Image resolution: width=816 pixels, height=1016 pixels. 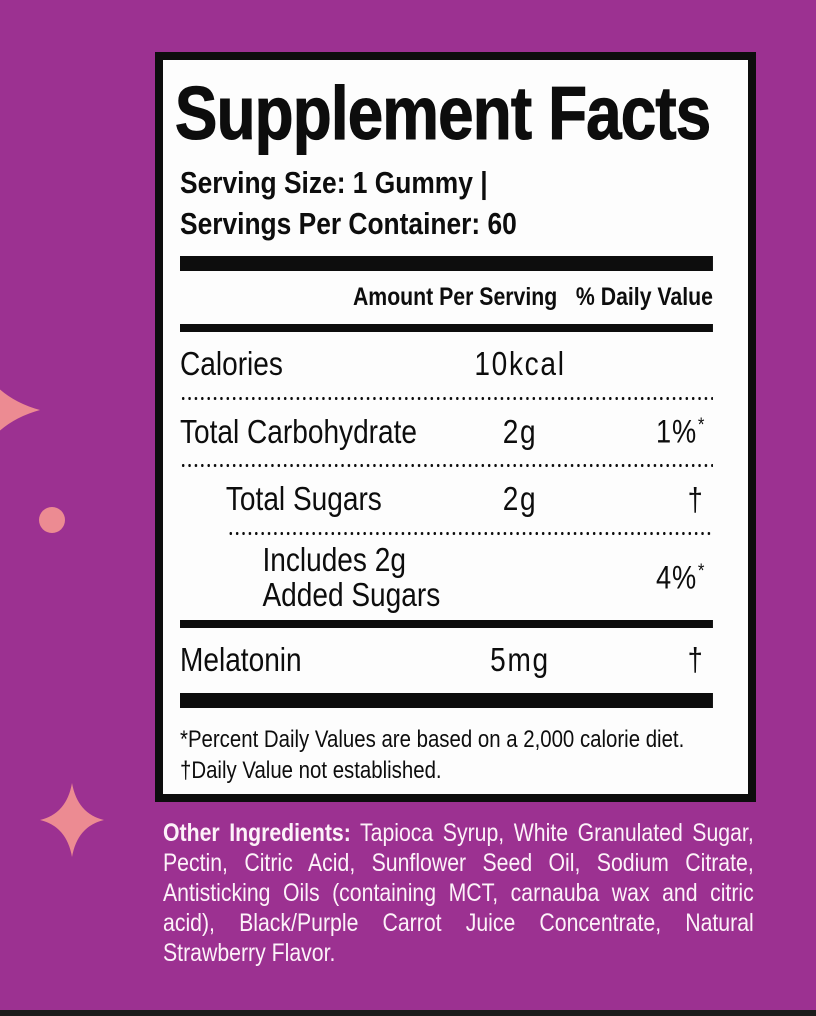 I want to click on nutrient-daily-value: 4%*, so click(x=680, y=577).